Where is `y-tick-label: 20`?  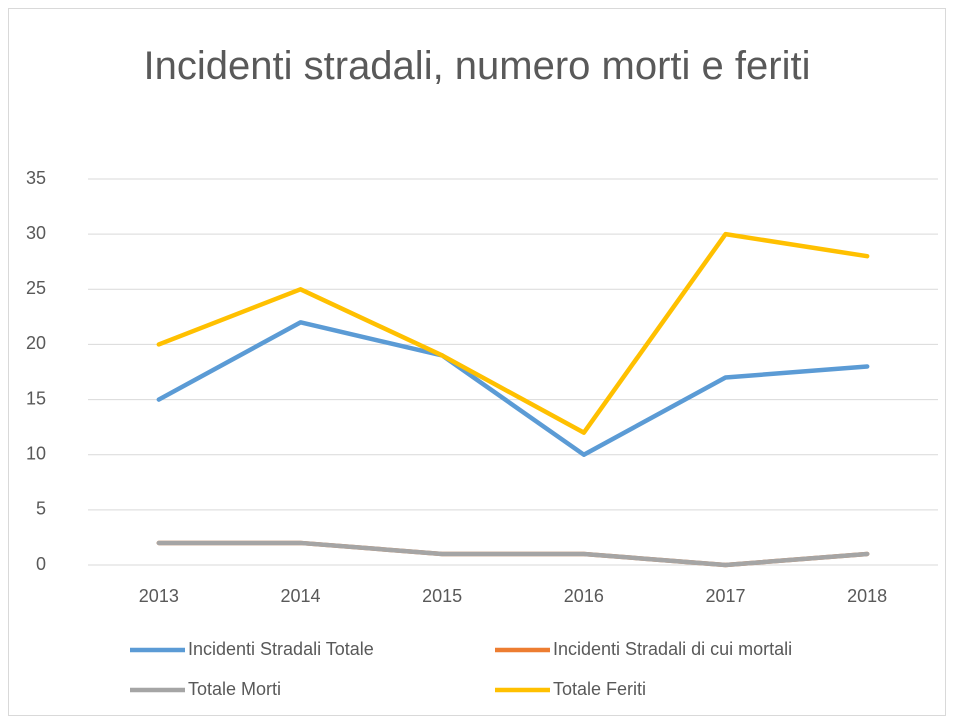 y-tick-label: 20 is located at coordinates (36, 343).